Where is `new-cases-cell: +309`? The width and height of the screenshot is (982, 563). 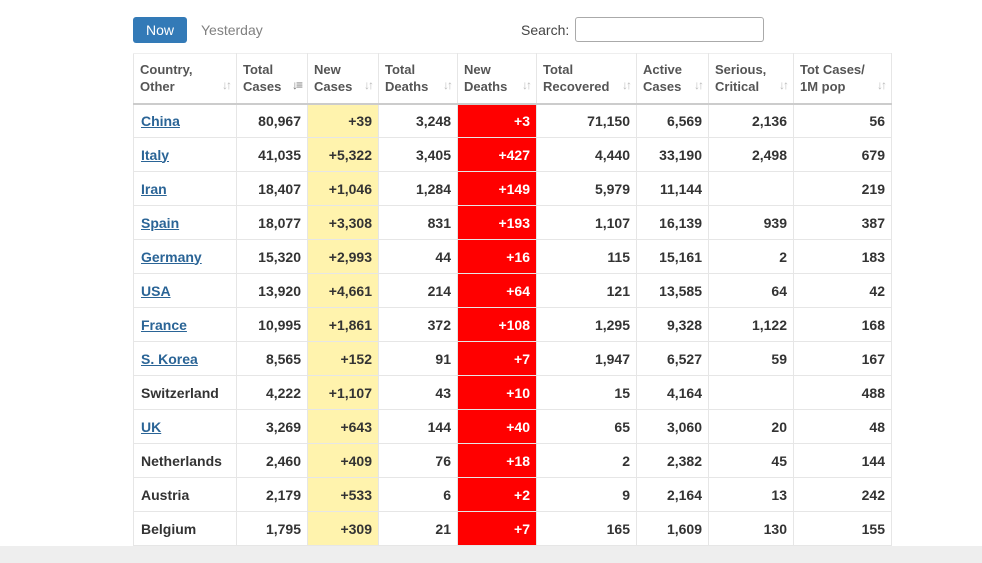
new-cases-cell: +309 is located at coordinates (343, 528).